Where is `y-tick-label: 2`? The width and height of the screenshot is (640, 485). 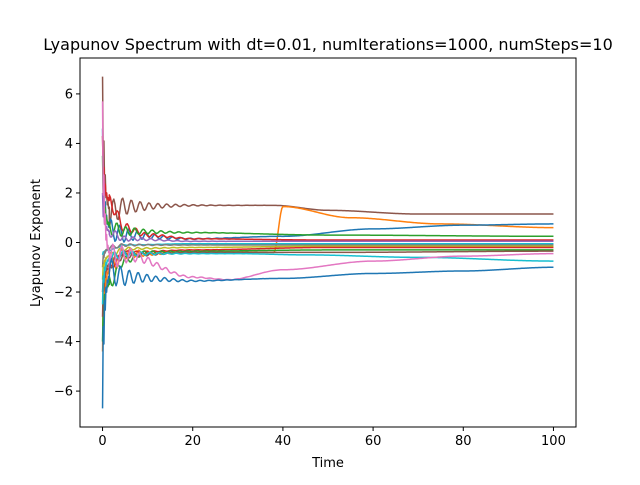 y-tick-label: 2 is located at coordinates (69, 193).